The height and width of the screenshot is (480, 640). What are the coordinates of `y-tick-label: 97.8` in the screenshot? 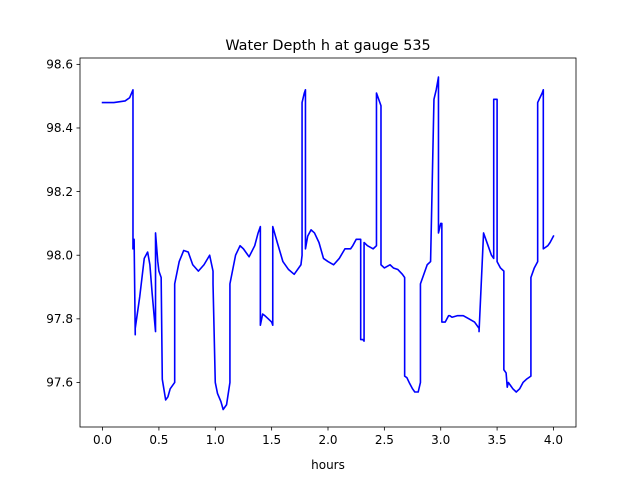 It's located at (59, 319).